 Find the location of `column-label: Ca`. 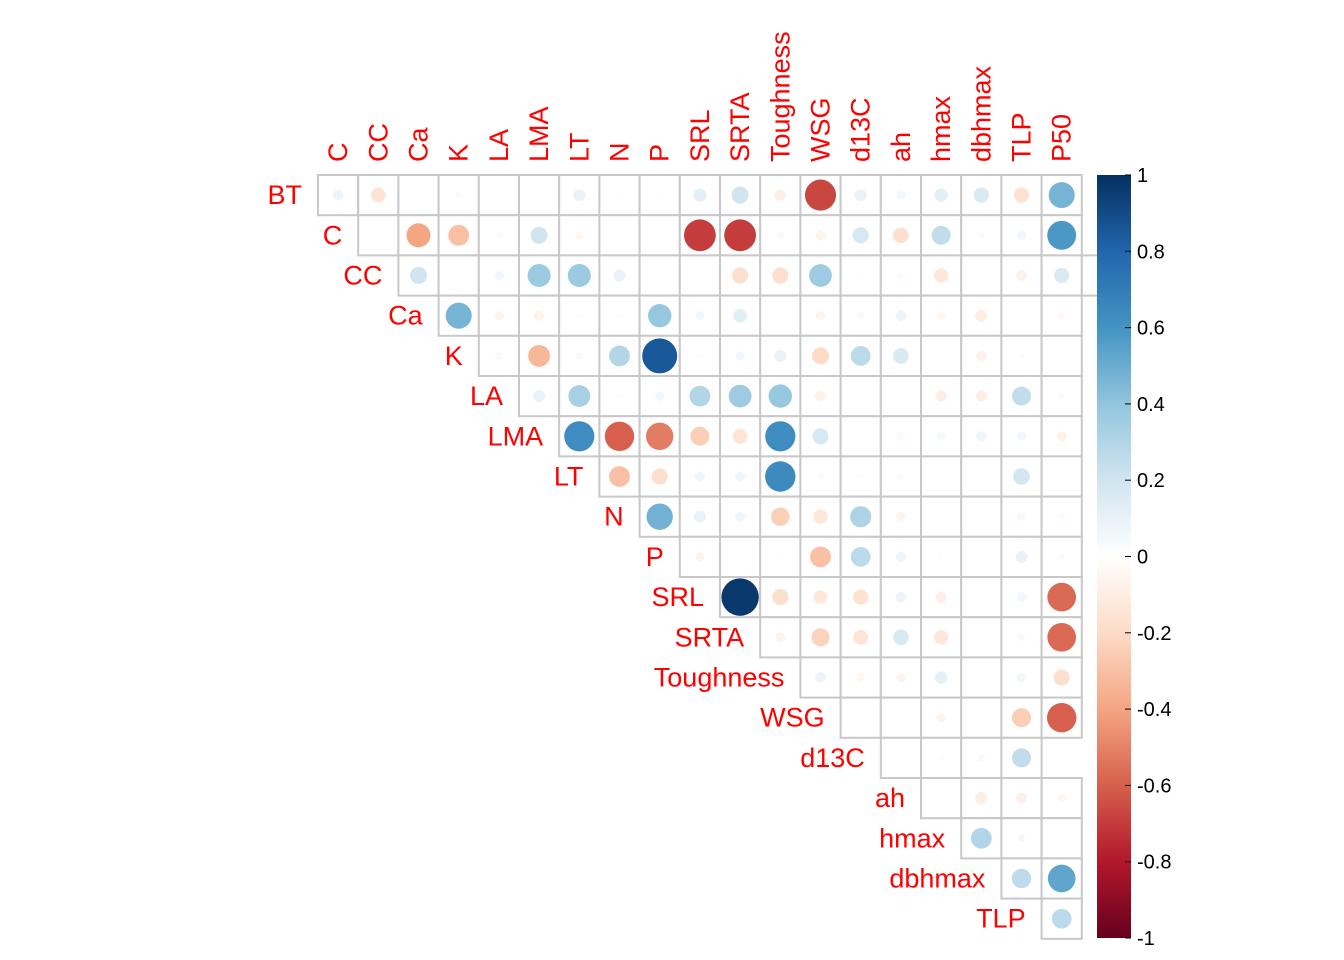

column-label: Ca is located at coordinates (419, 144).